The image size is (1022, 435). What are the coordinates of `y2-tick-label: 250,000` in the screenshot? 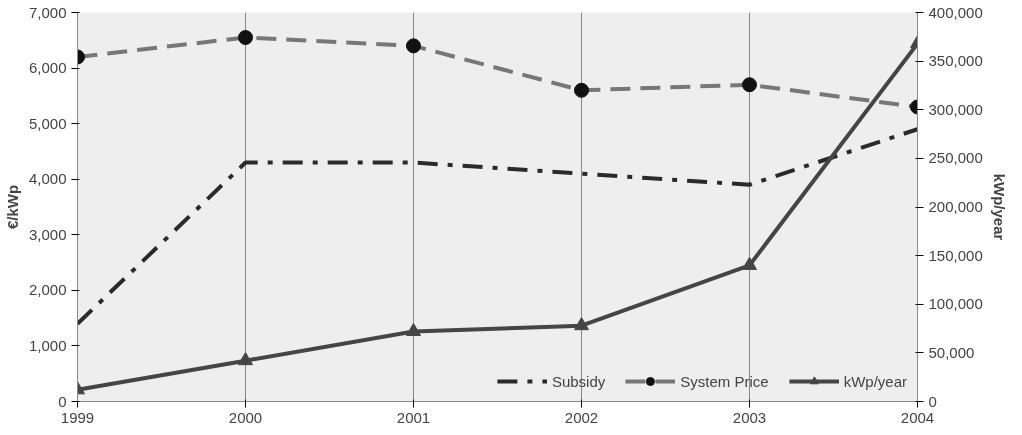 It's located at (955, 158).